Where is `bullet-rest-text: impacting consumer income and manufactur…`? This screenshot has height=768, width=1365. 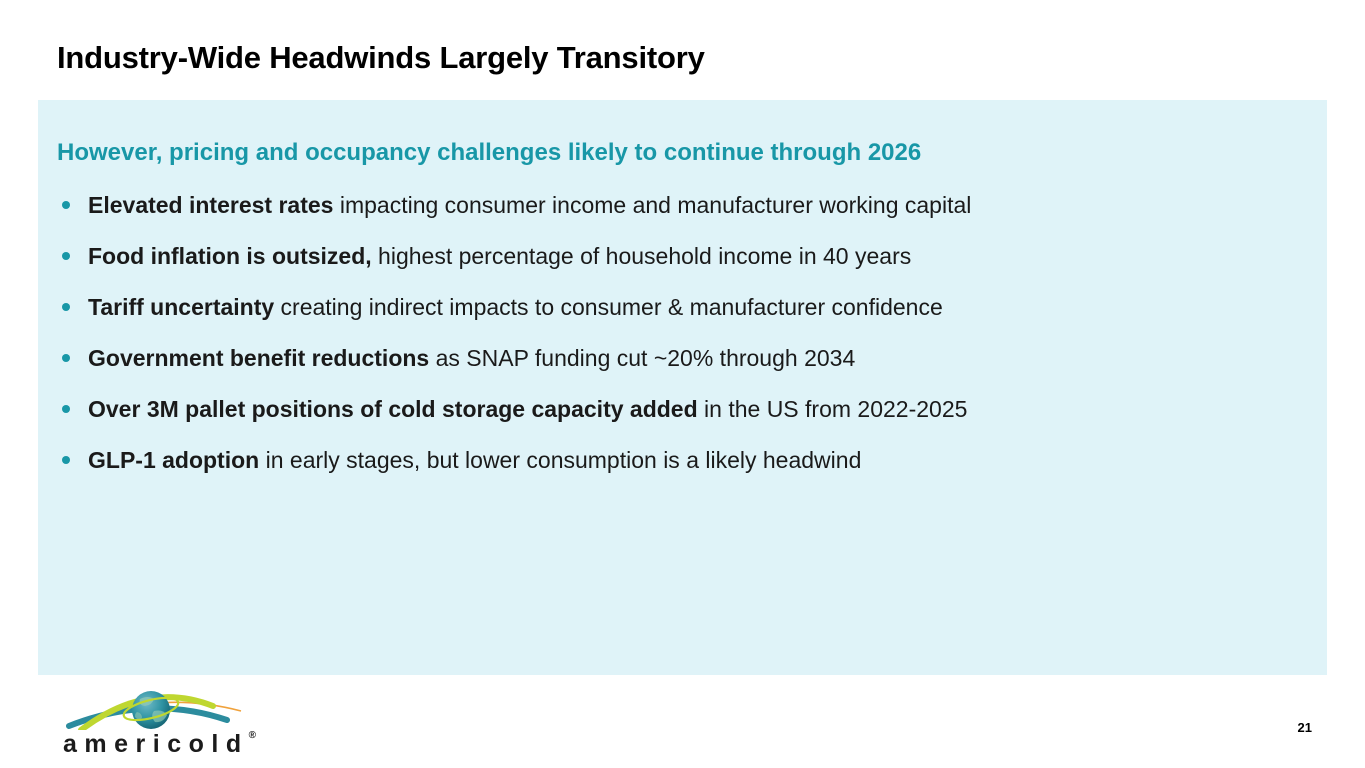
bullet-rest-text: impacting consumer income and manufactur… is located at coordinates (652, 205).